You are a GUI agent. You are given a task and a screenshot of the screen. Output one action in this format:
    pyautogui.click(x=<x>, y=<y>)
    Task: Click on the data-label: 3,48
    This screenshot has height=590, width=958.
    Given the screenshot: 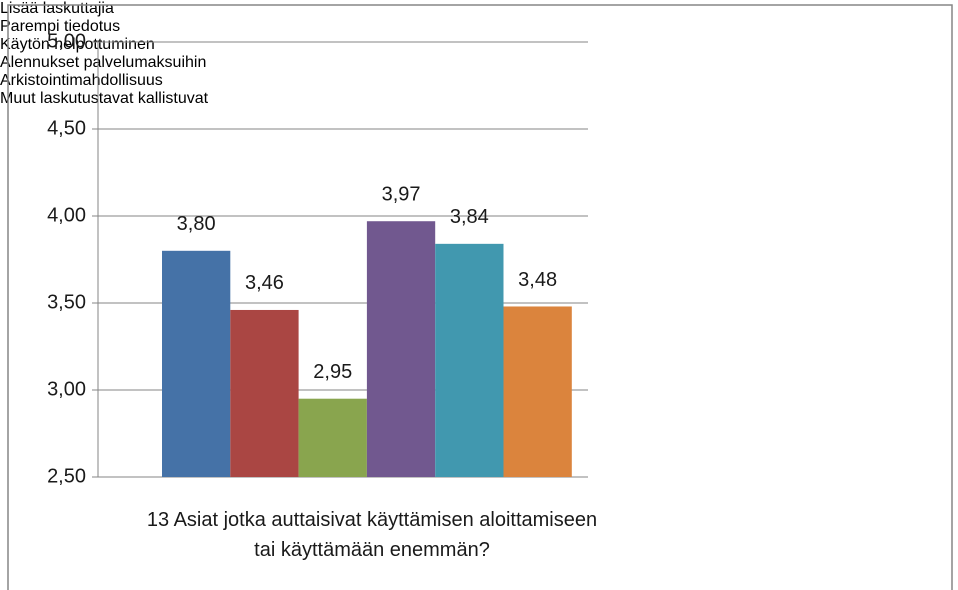 What is the action you would take?
    pyautogui.click(x=537, y=280)
    